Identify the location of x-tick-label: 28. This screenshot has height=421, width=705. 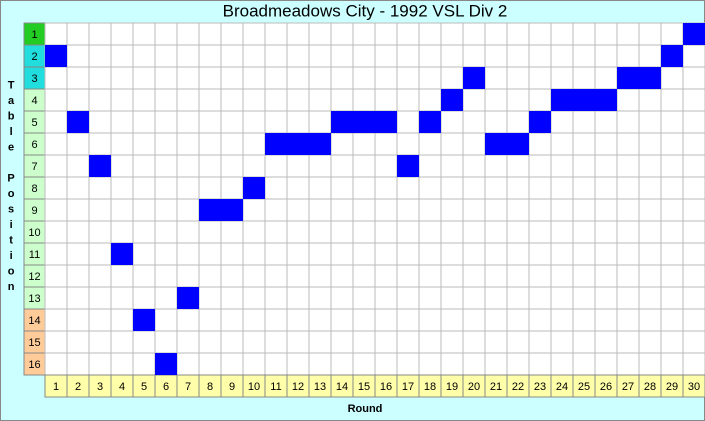
(650, 387).